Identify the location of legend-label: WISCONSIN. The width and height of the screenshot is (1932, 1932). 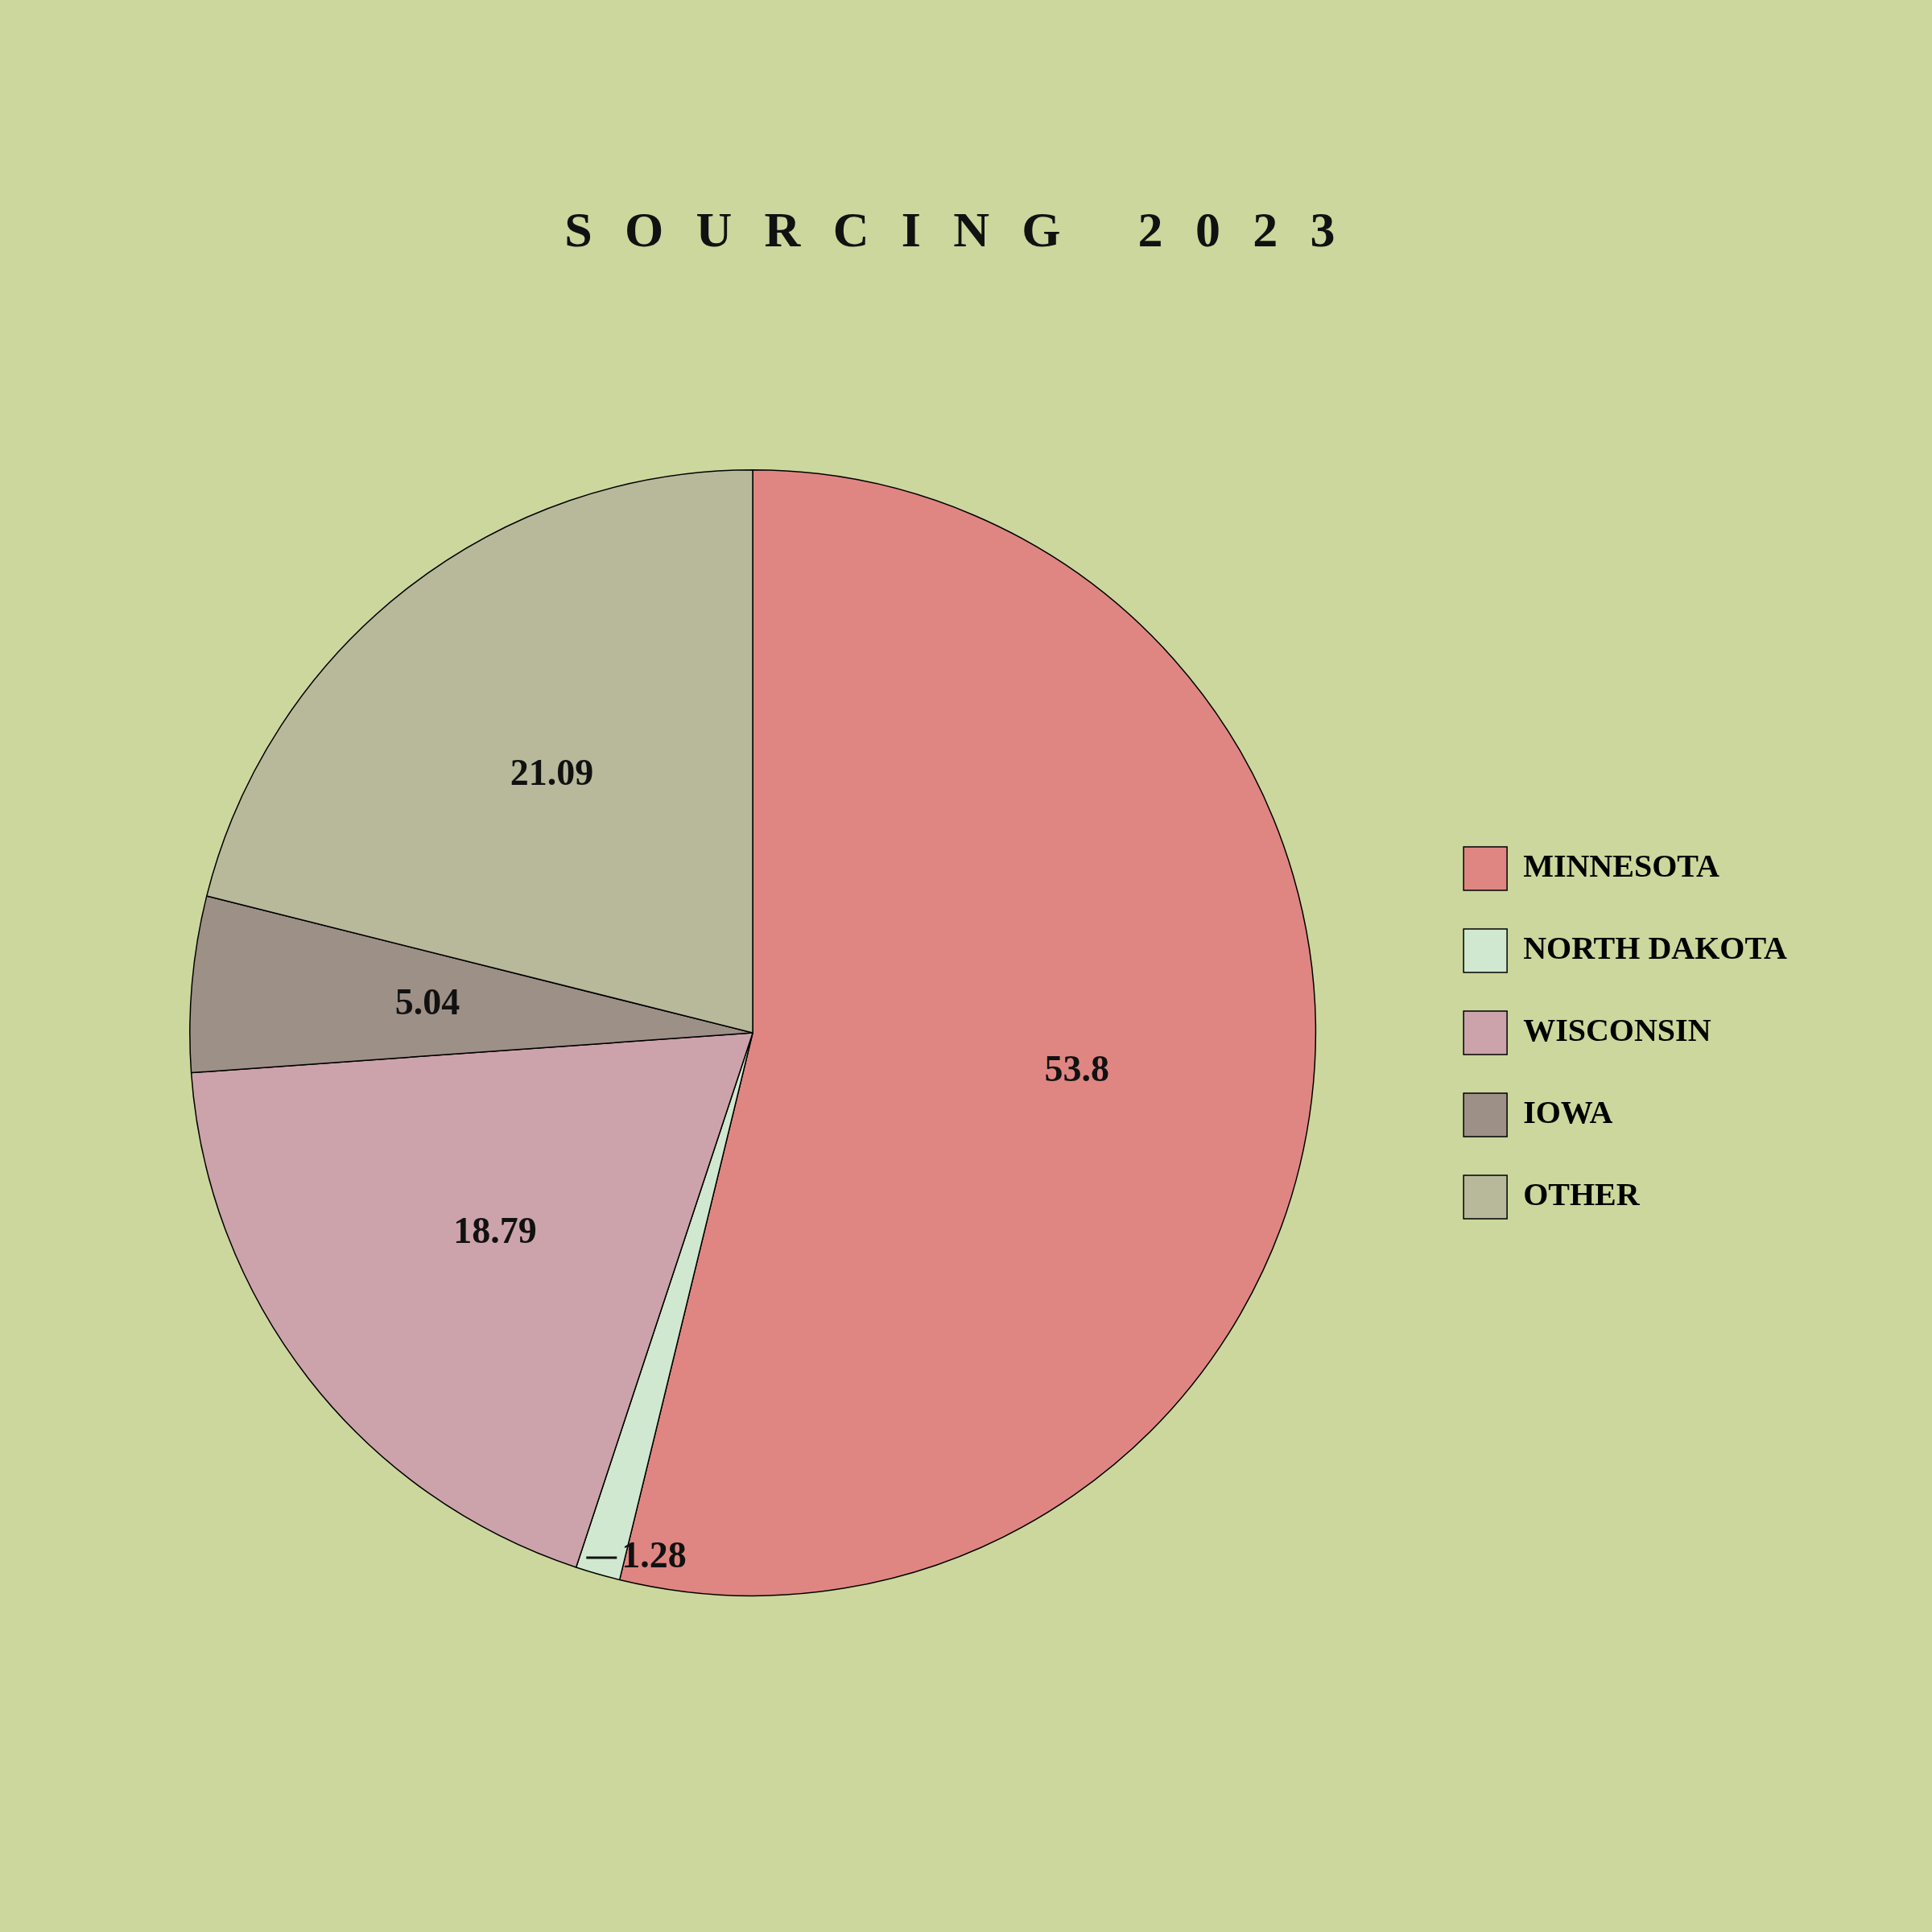
(1617, 1030).